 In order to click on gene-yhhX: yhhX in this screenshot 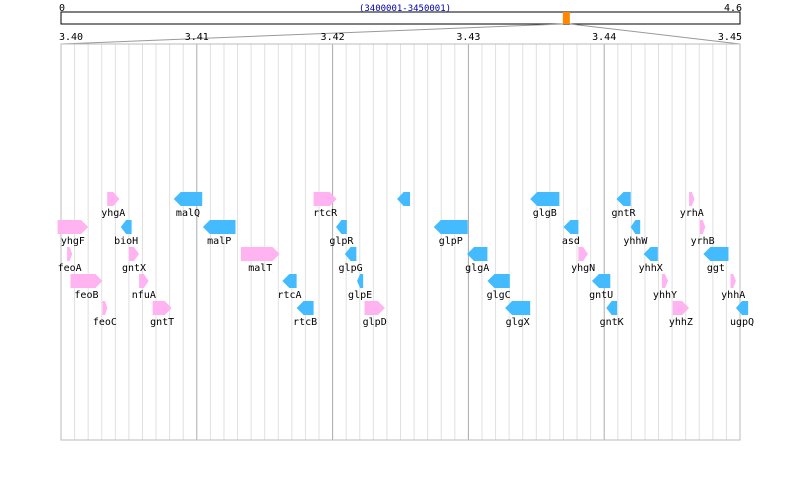, I will do `click(651, 260)`.